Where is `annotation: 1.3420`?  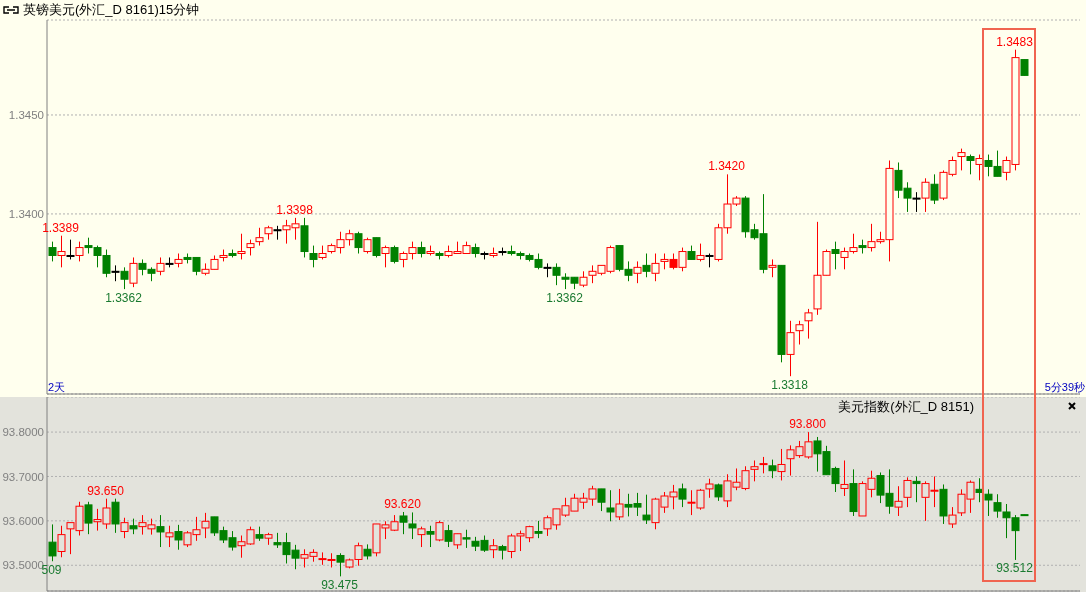 annotation: 1.3420 is located at coordinates (727, 166).